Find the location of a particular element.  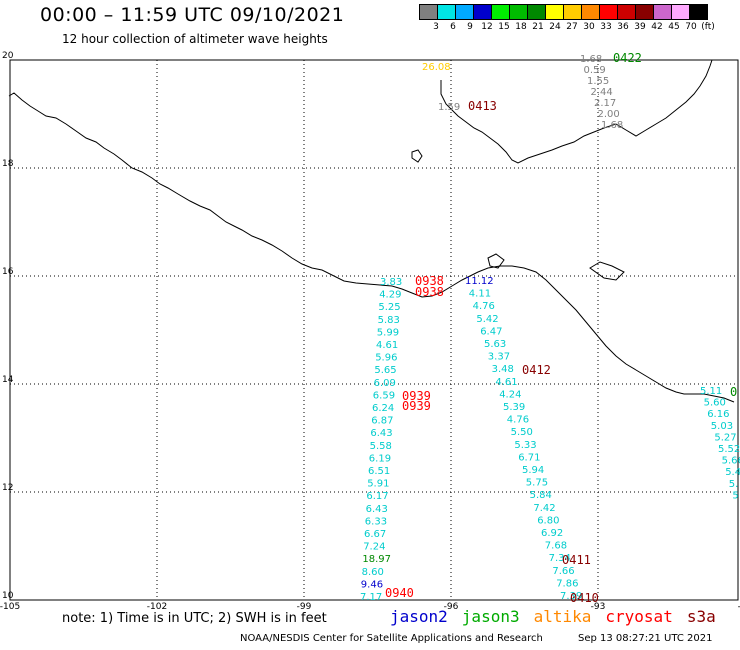

swh-value: 1.55 is located at coordinates (598, 81).